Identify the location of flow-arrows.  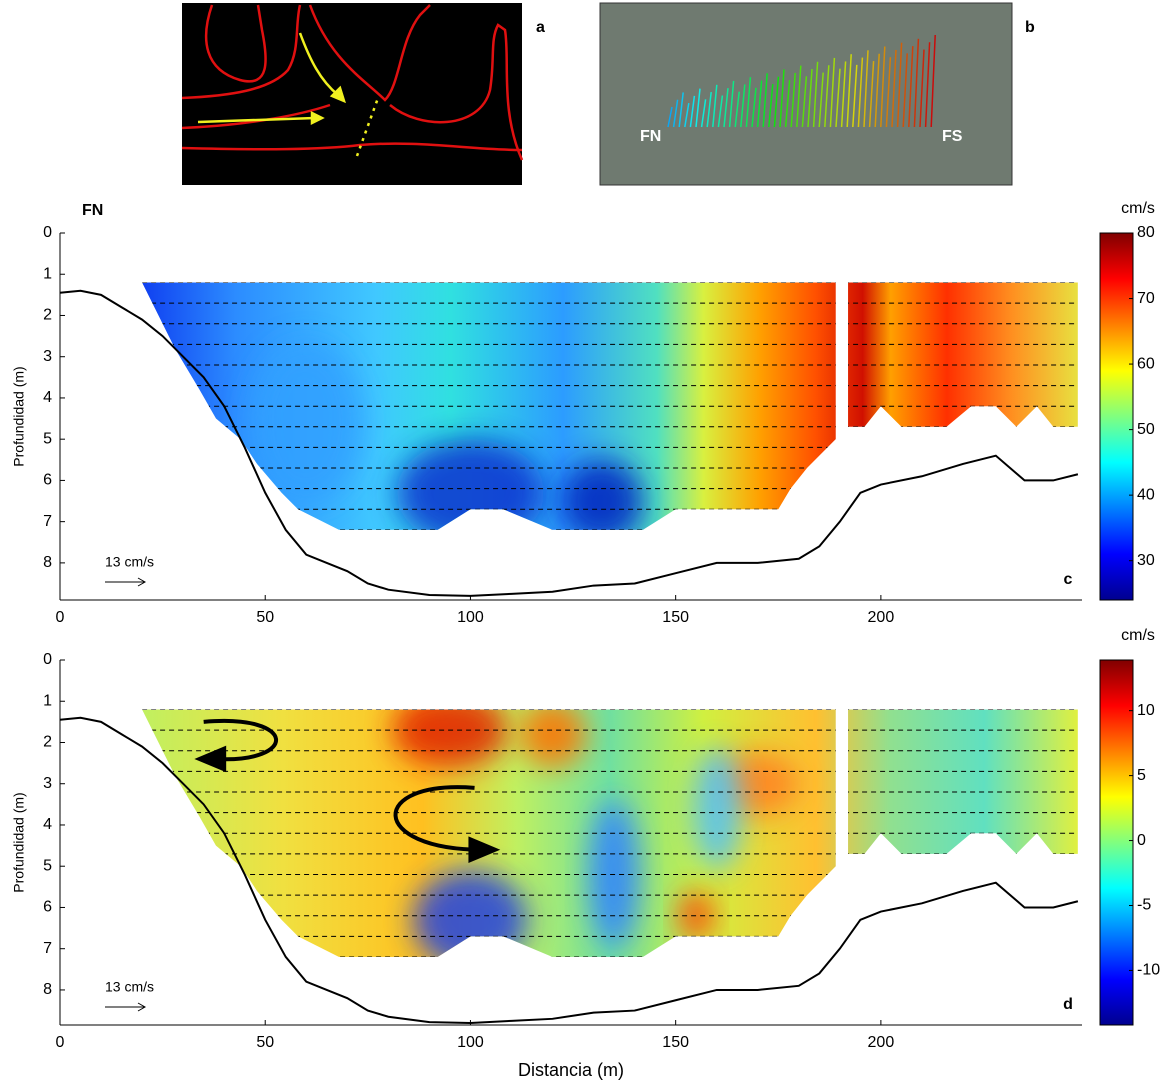
(288, 94).